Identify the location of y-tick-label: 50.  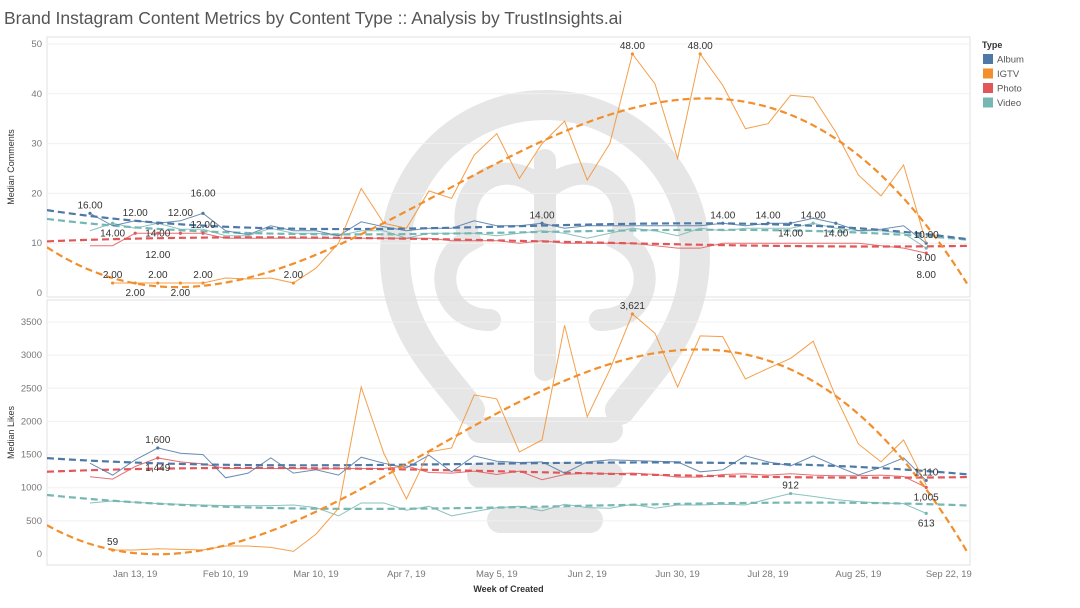
(36, 44).